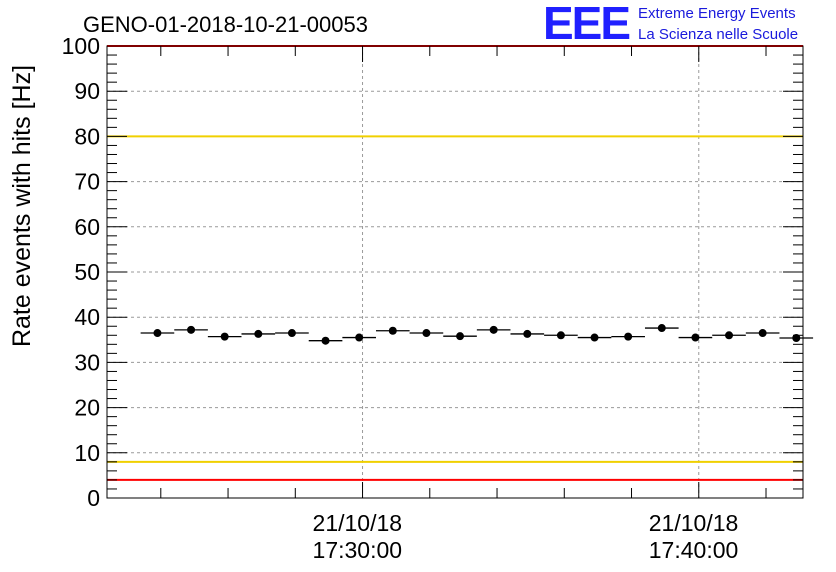 This screenshot has height=572, width=836. I want to click on chart-title: GENO-01-2018-10-21-00053, so click(225, 24).